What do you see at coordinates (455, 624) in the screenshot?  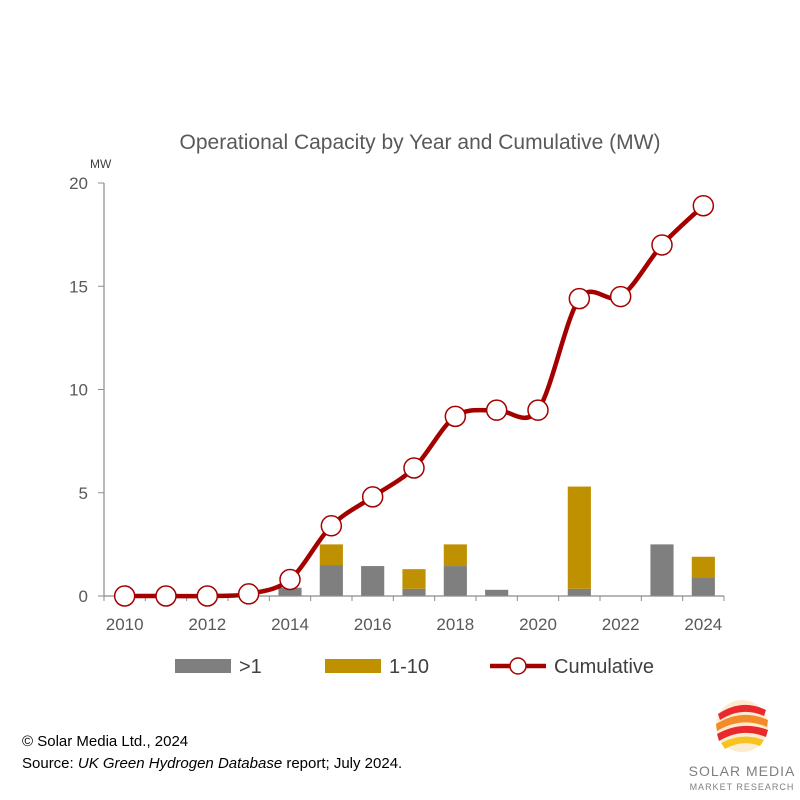 I see `x-tick-label: 2018` at bounding box center [455, 624].